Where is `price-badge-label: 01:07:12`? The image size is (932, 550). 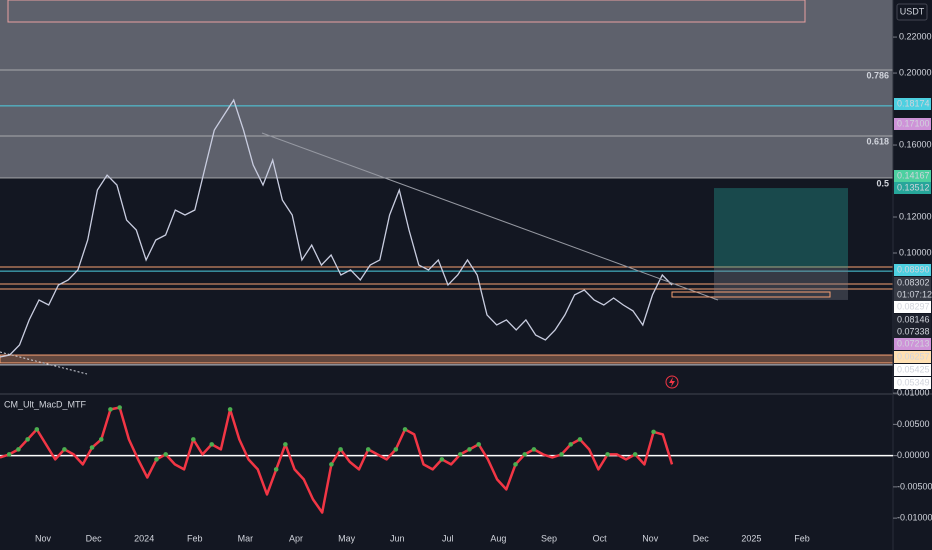
price-badge-label: 01:07:12 is located at coordinates (914, 294).